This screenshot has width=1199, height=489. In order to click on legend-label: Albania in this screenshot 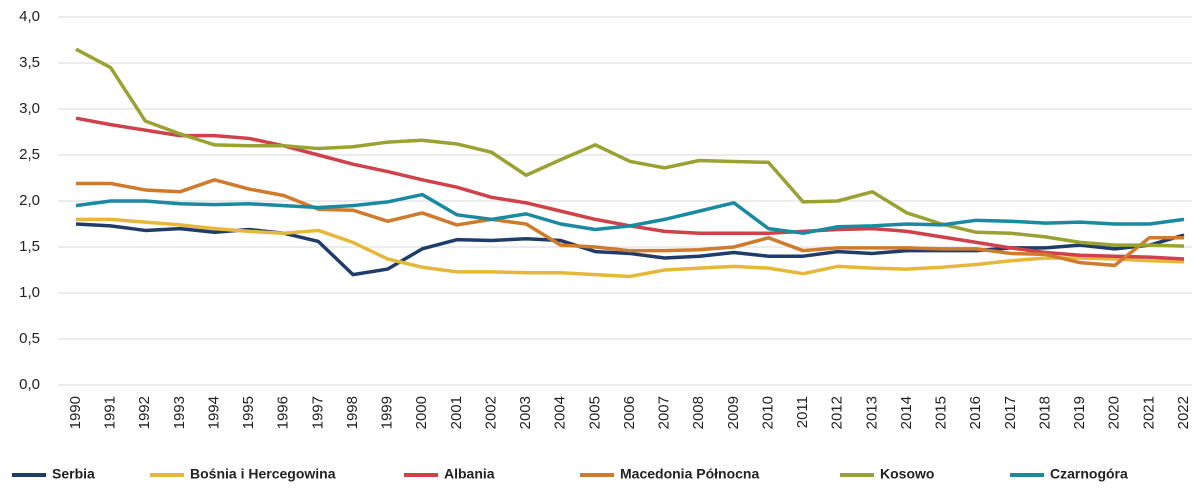, I will do `click(469, 474)`.